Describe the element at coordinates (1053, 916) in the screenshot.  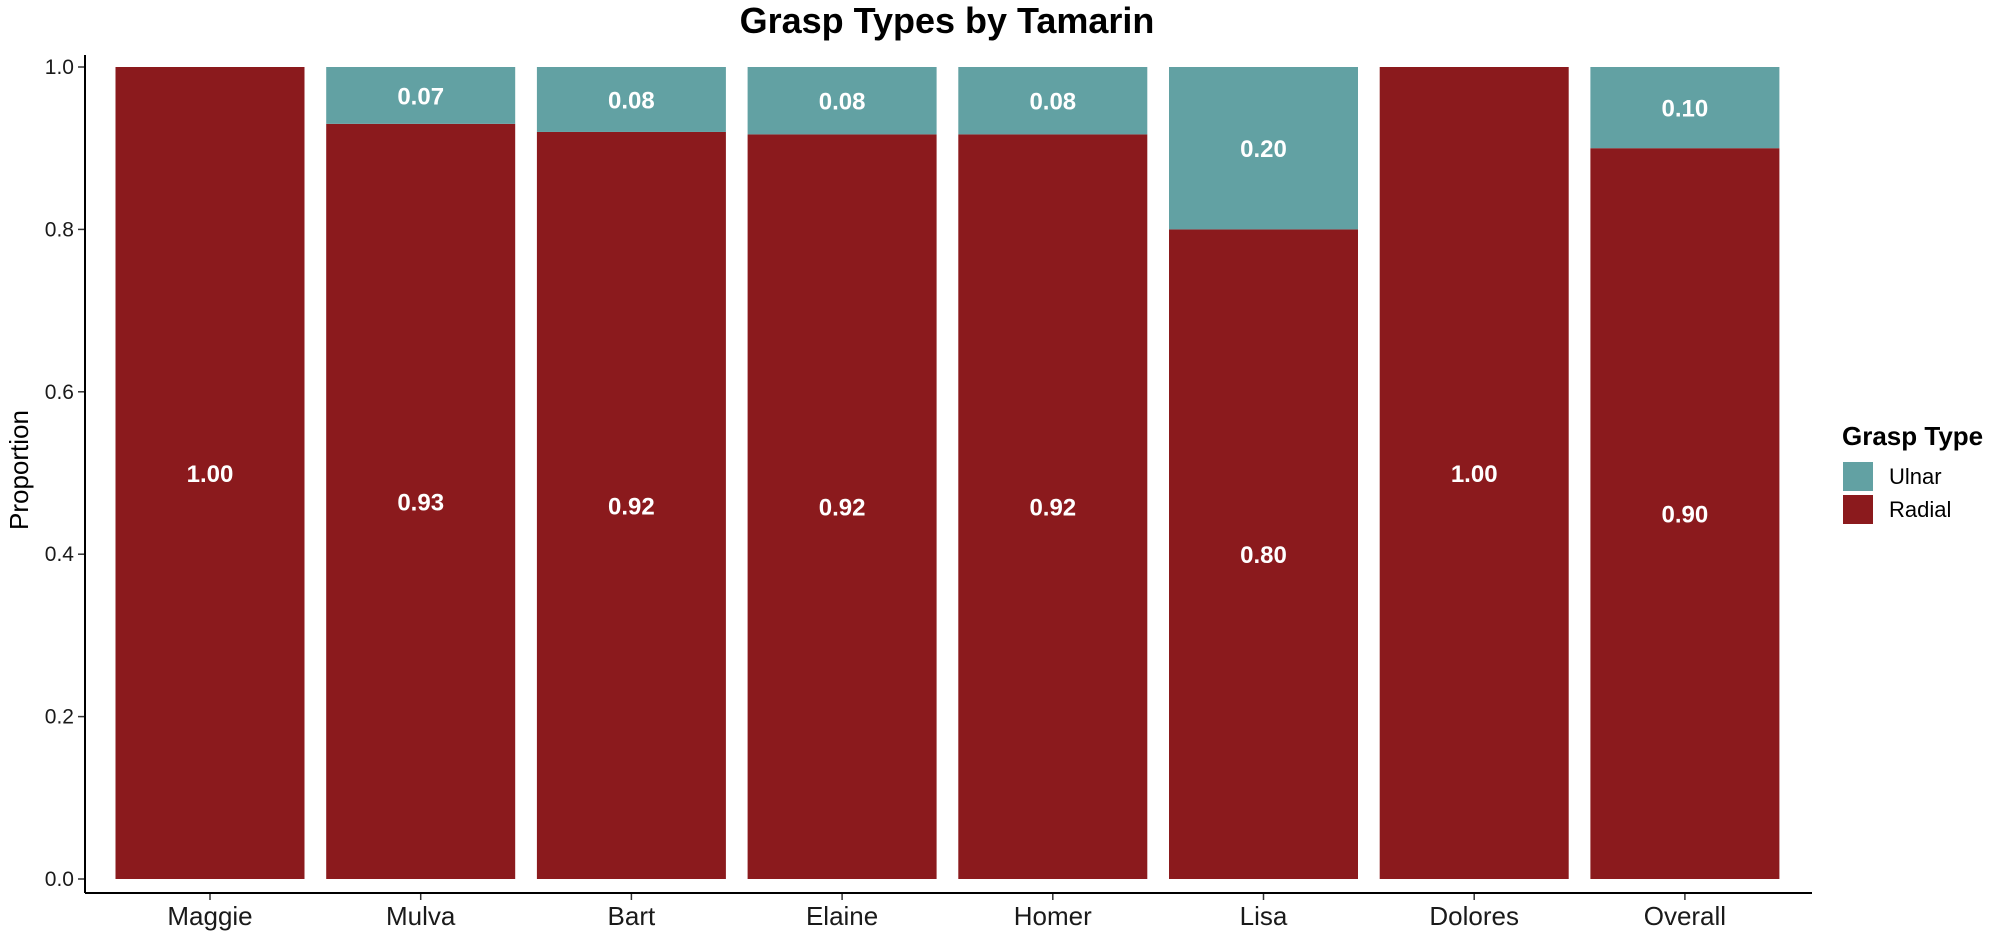
I see `x-tick-label: Homer` at that location.